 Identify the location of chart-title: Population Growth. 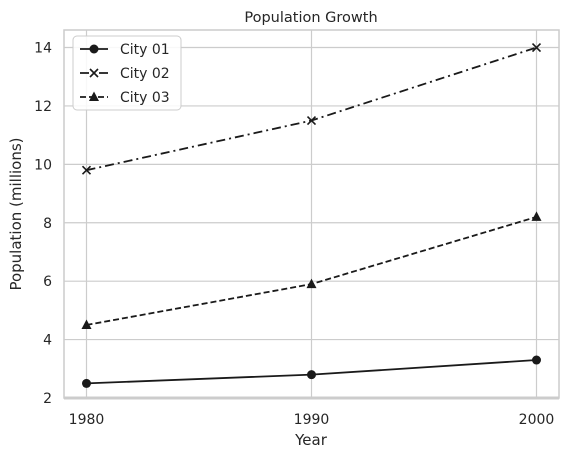
(310, 18).